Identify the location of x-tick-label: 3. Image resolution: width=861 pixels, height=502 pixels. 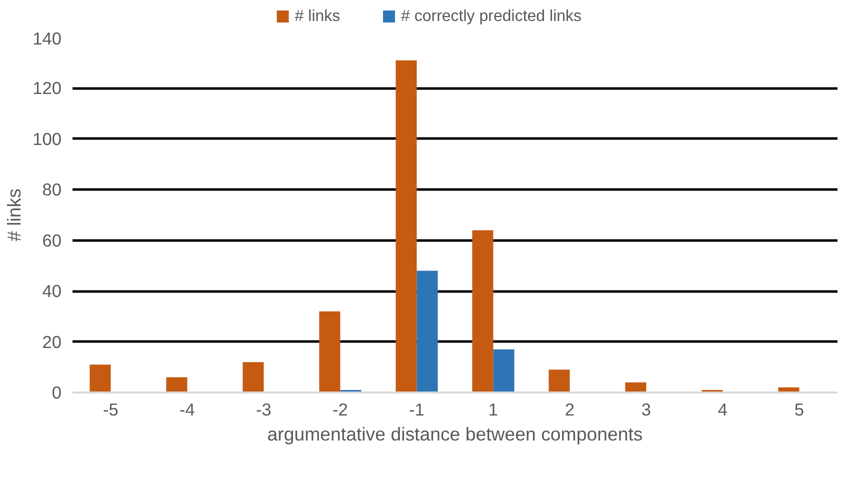
(646, 410).